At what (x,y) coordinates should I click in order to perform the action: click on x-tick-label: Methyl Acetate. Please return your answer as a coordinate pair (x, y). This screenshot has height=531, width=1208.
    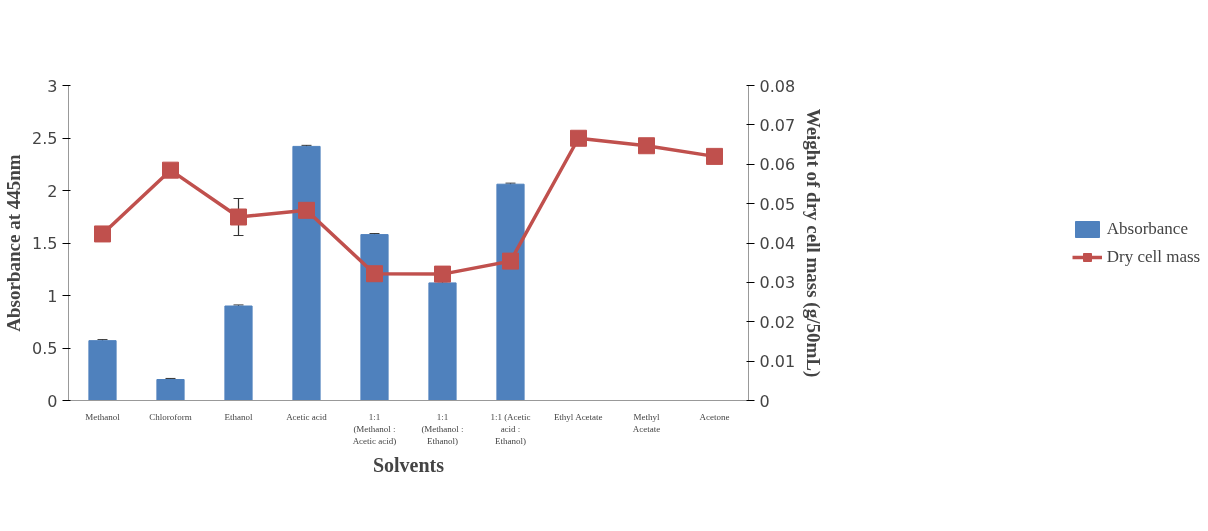
    Looking at the image, I should click on (646, 422).